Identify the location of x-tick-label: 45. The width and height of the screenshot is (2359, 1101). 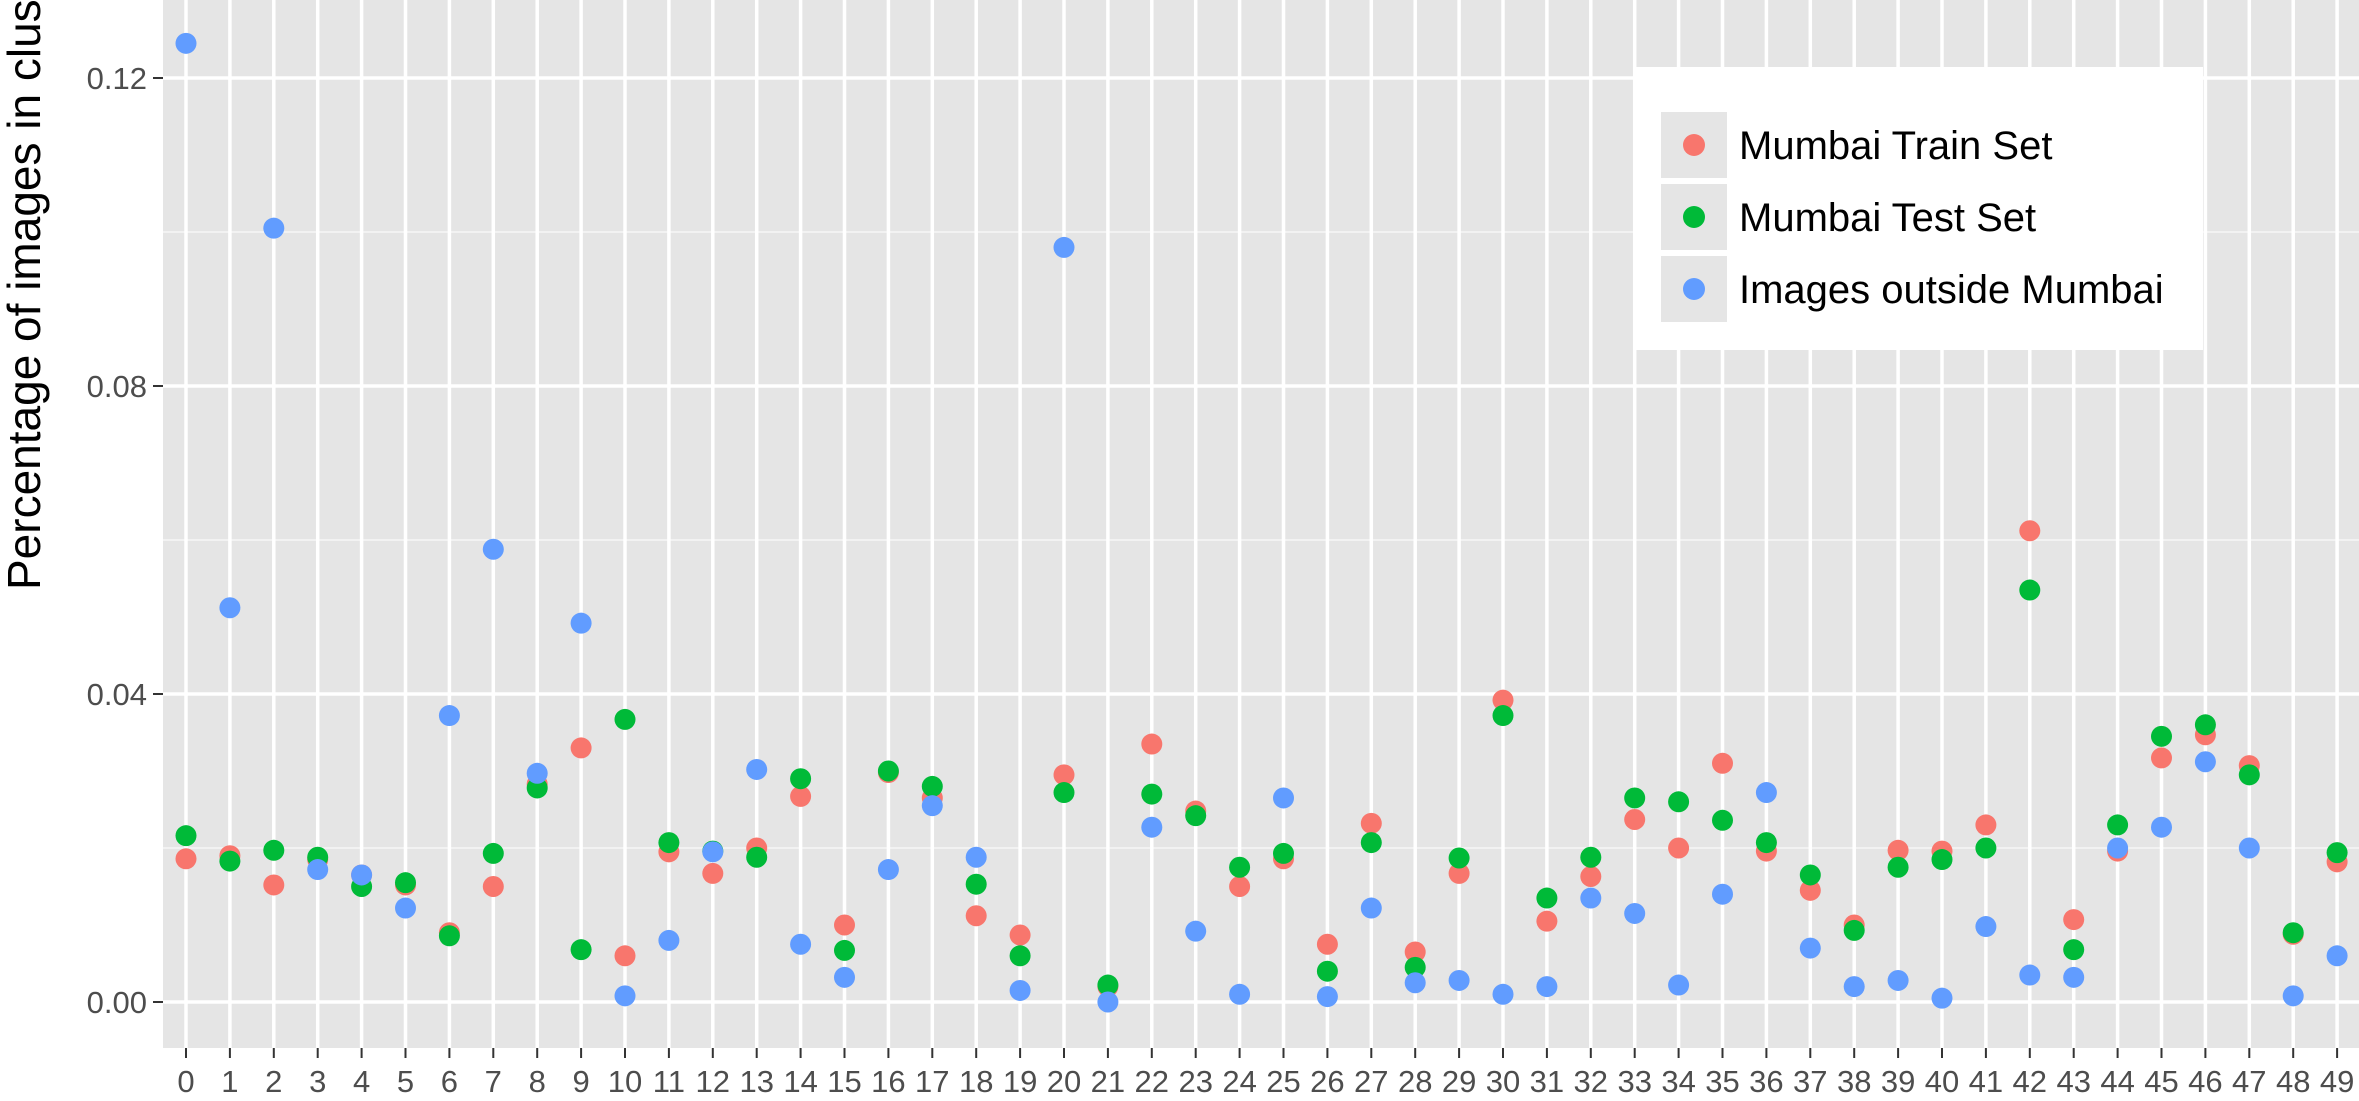
(2161, 1081).